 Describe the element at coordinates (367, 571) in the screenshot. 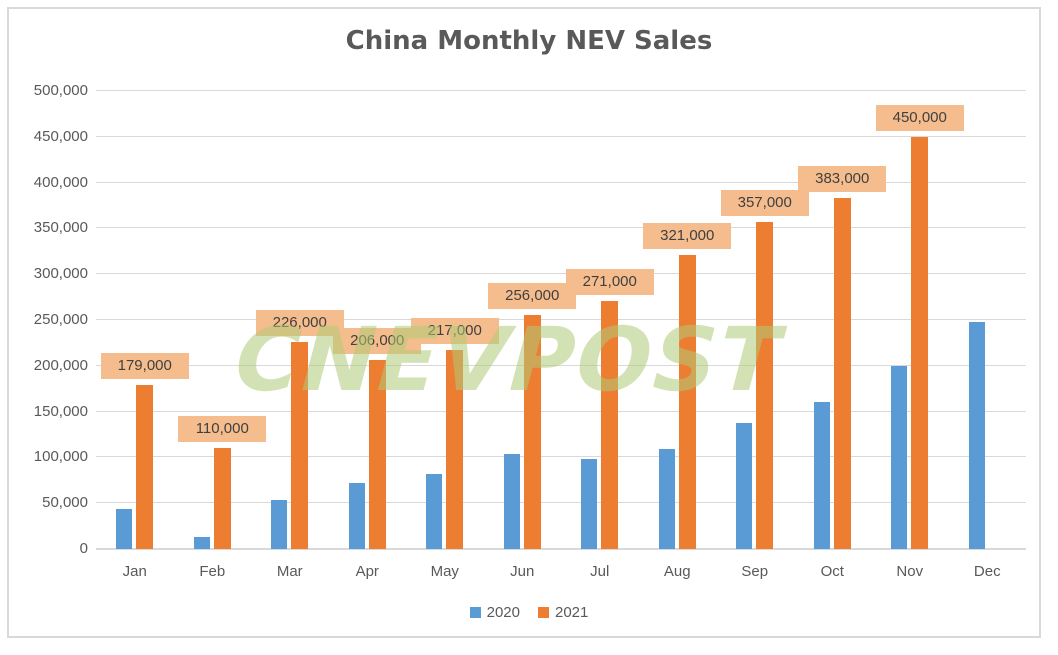

I see `x-tick-label-apr: Apr` at that location.